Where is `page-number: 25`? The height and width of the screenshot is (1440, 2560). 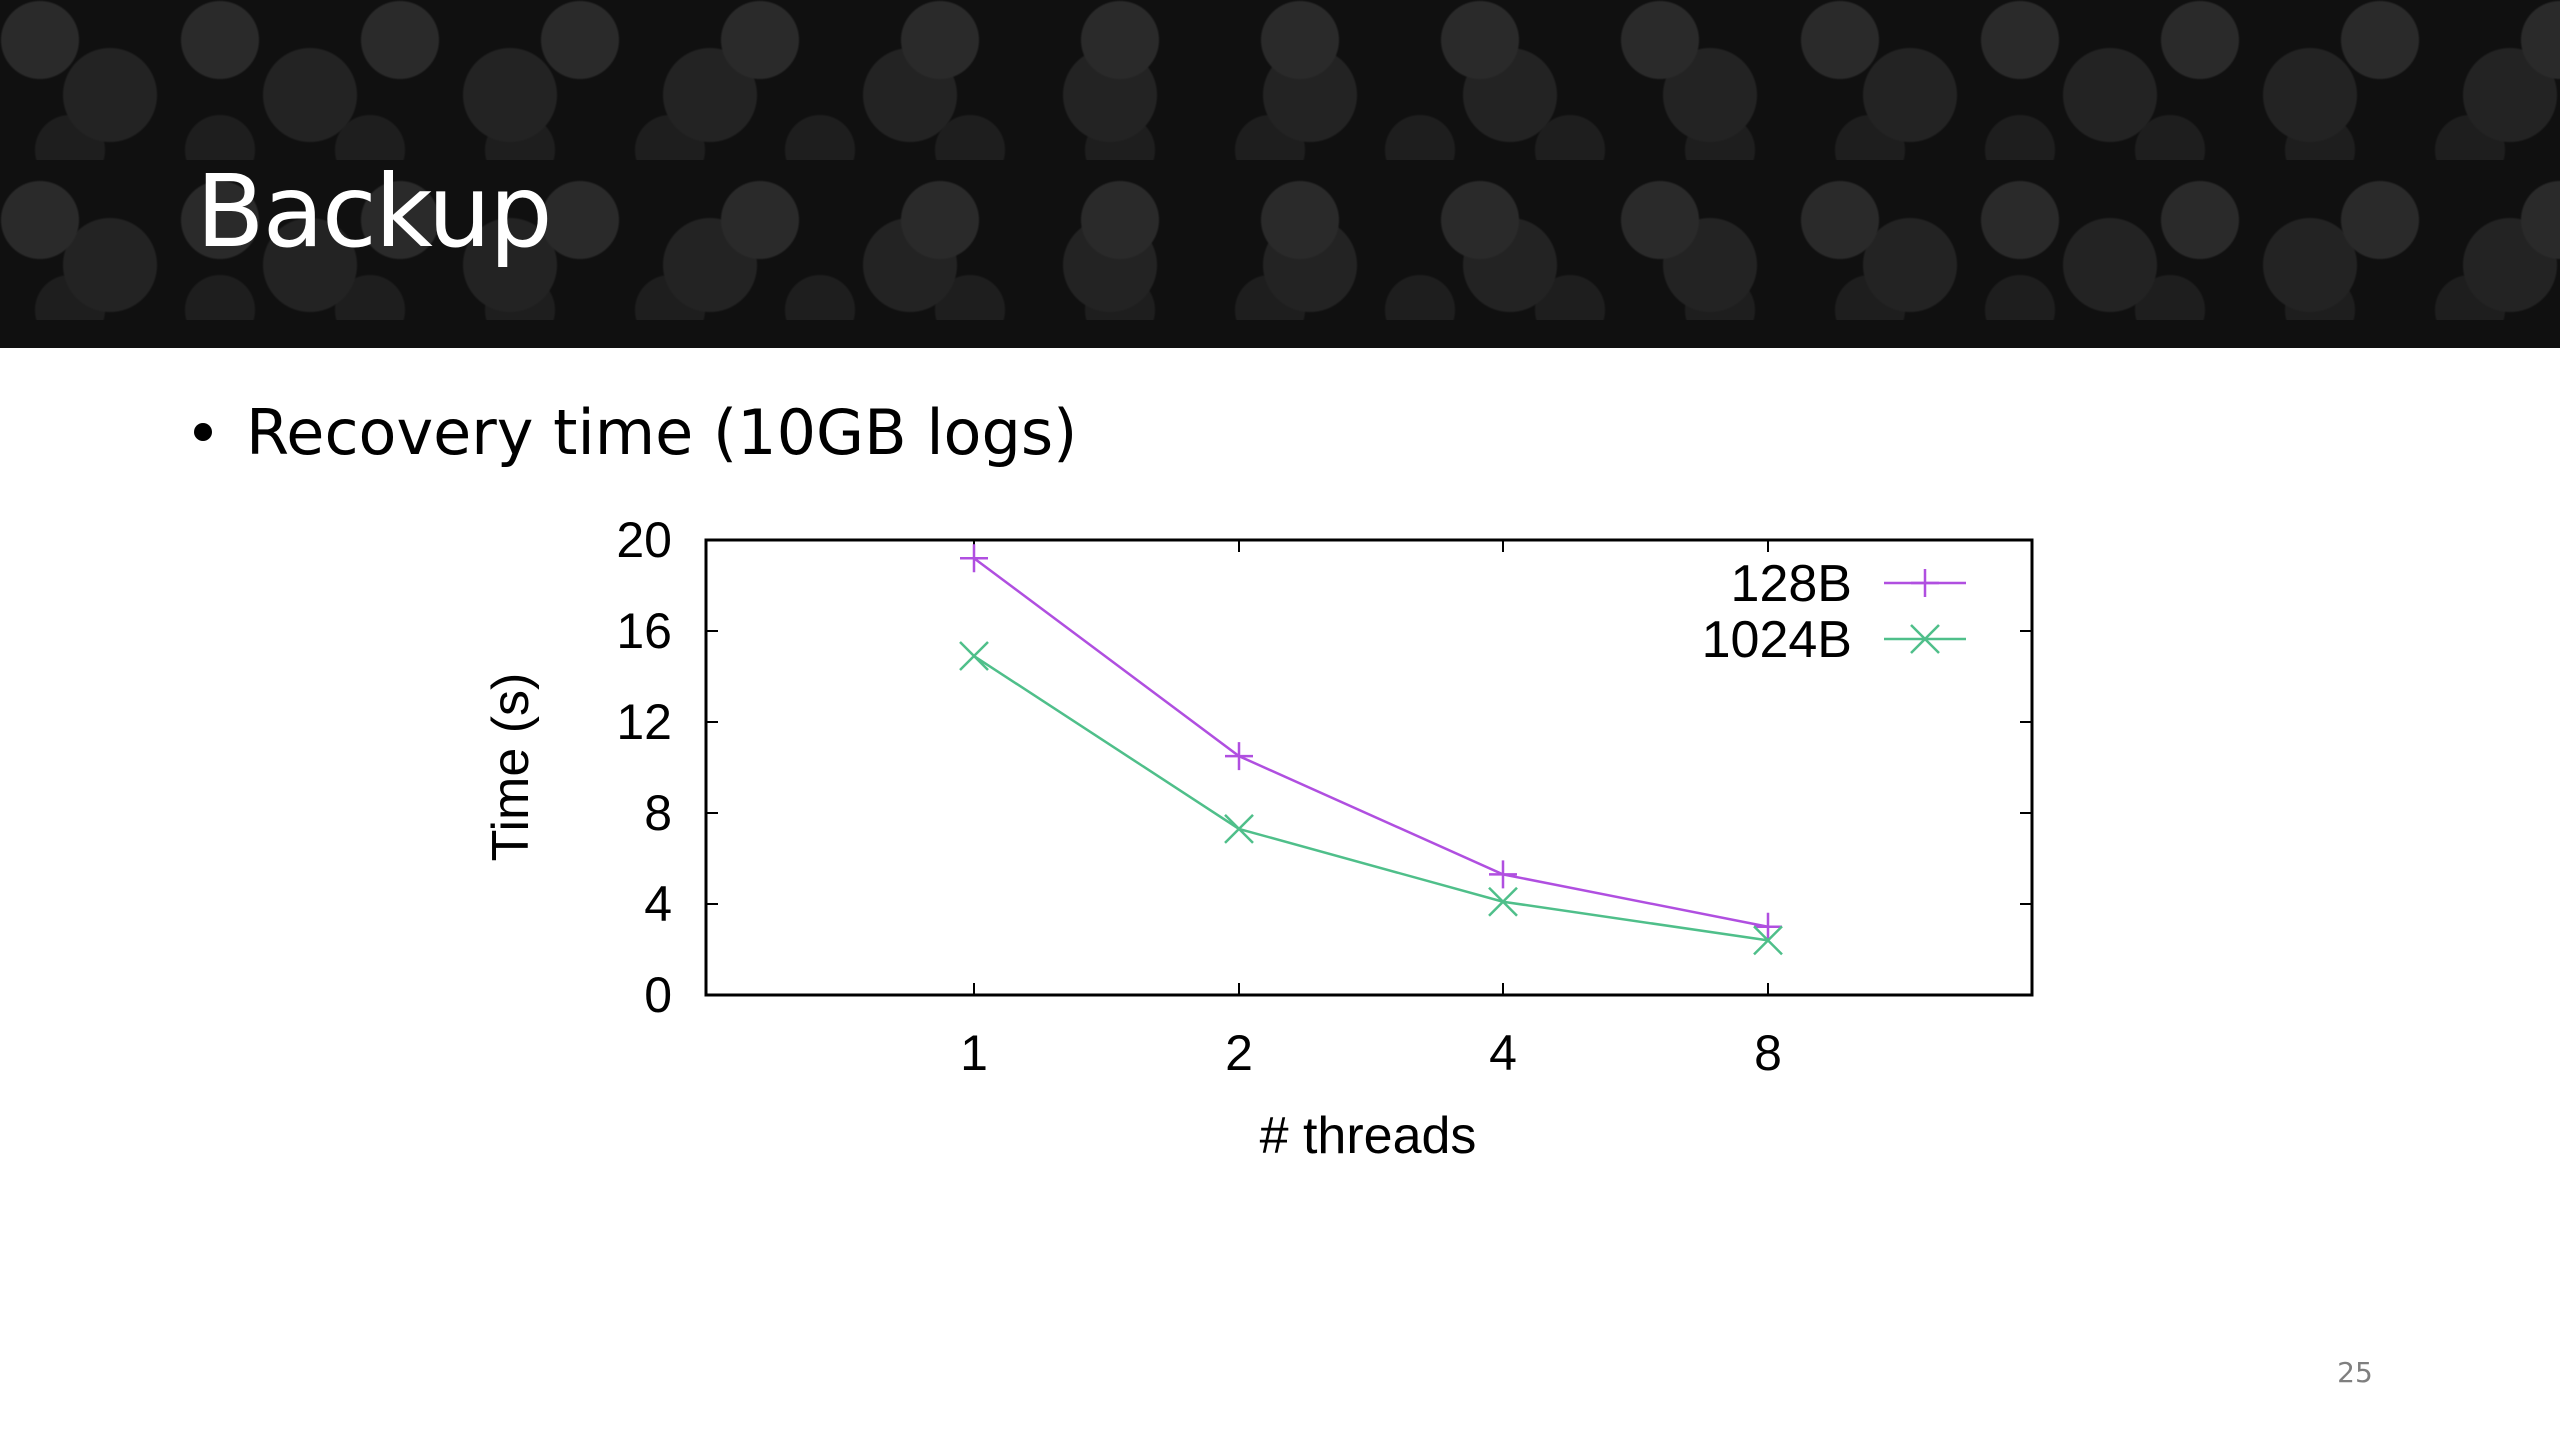
page-number: 25 is located at coordinates (2355, 1372).